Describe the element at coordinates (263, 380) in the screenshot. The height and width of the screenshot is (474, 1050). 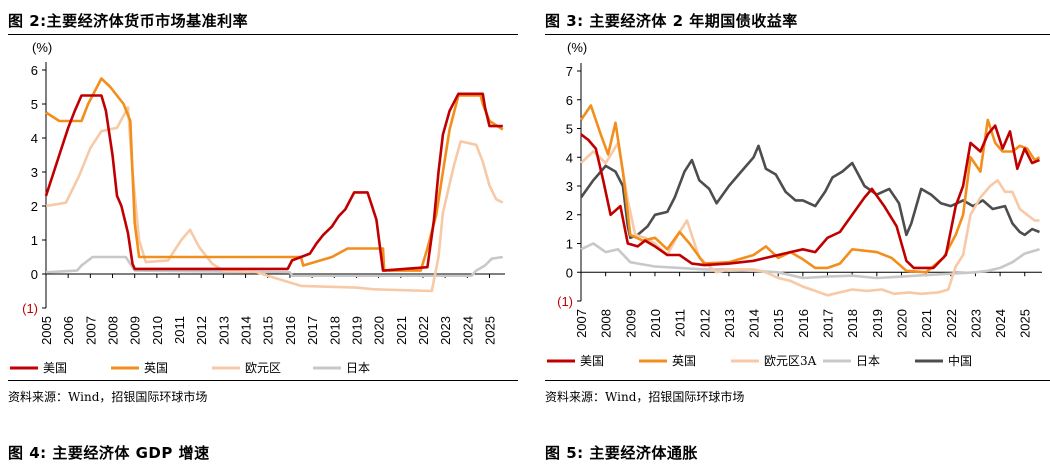
I see `figure-2-bottom-rule` at that location.